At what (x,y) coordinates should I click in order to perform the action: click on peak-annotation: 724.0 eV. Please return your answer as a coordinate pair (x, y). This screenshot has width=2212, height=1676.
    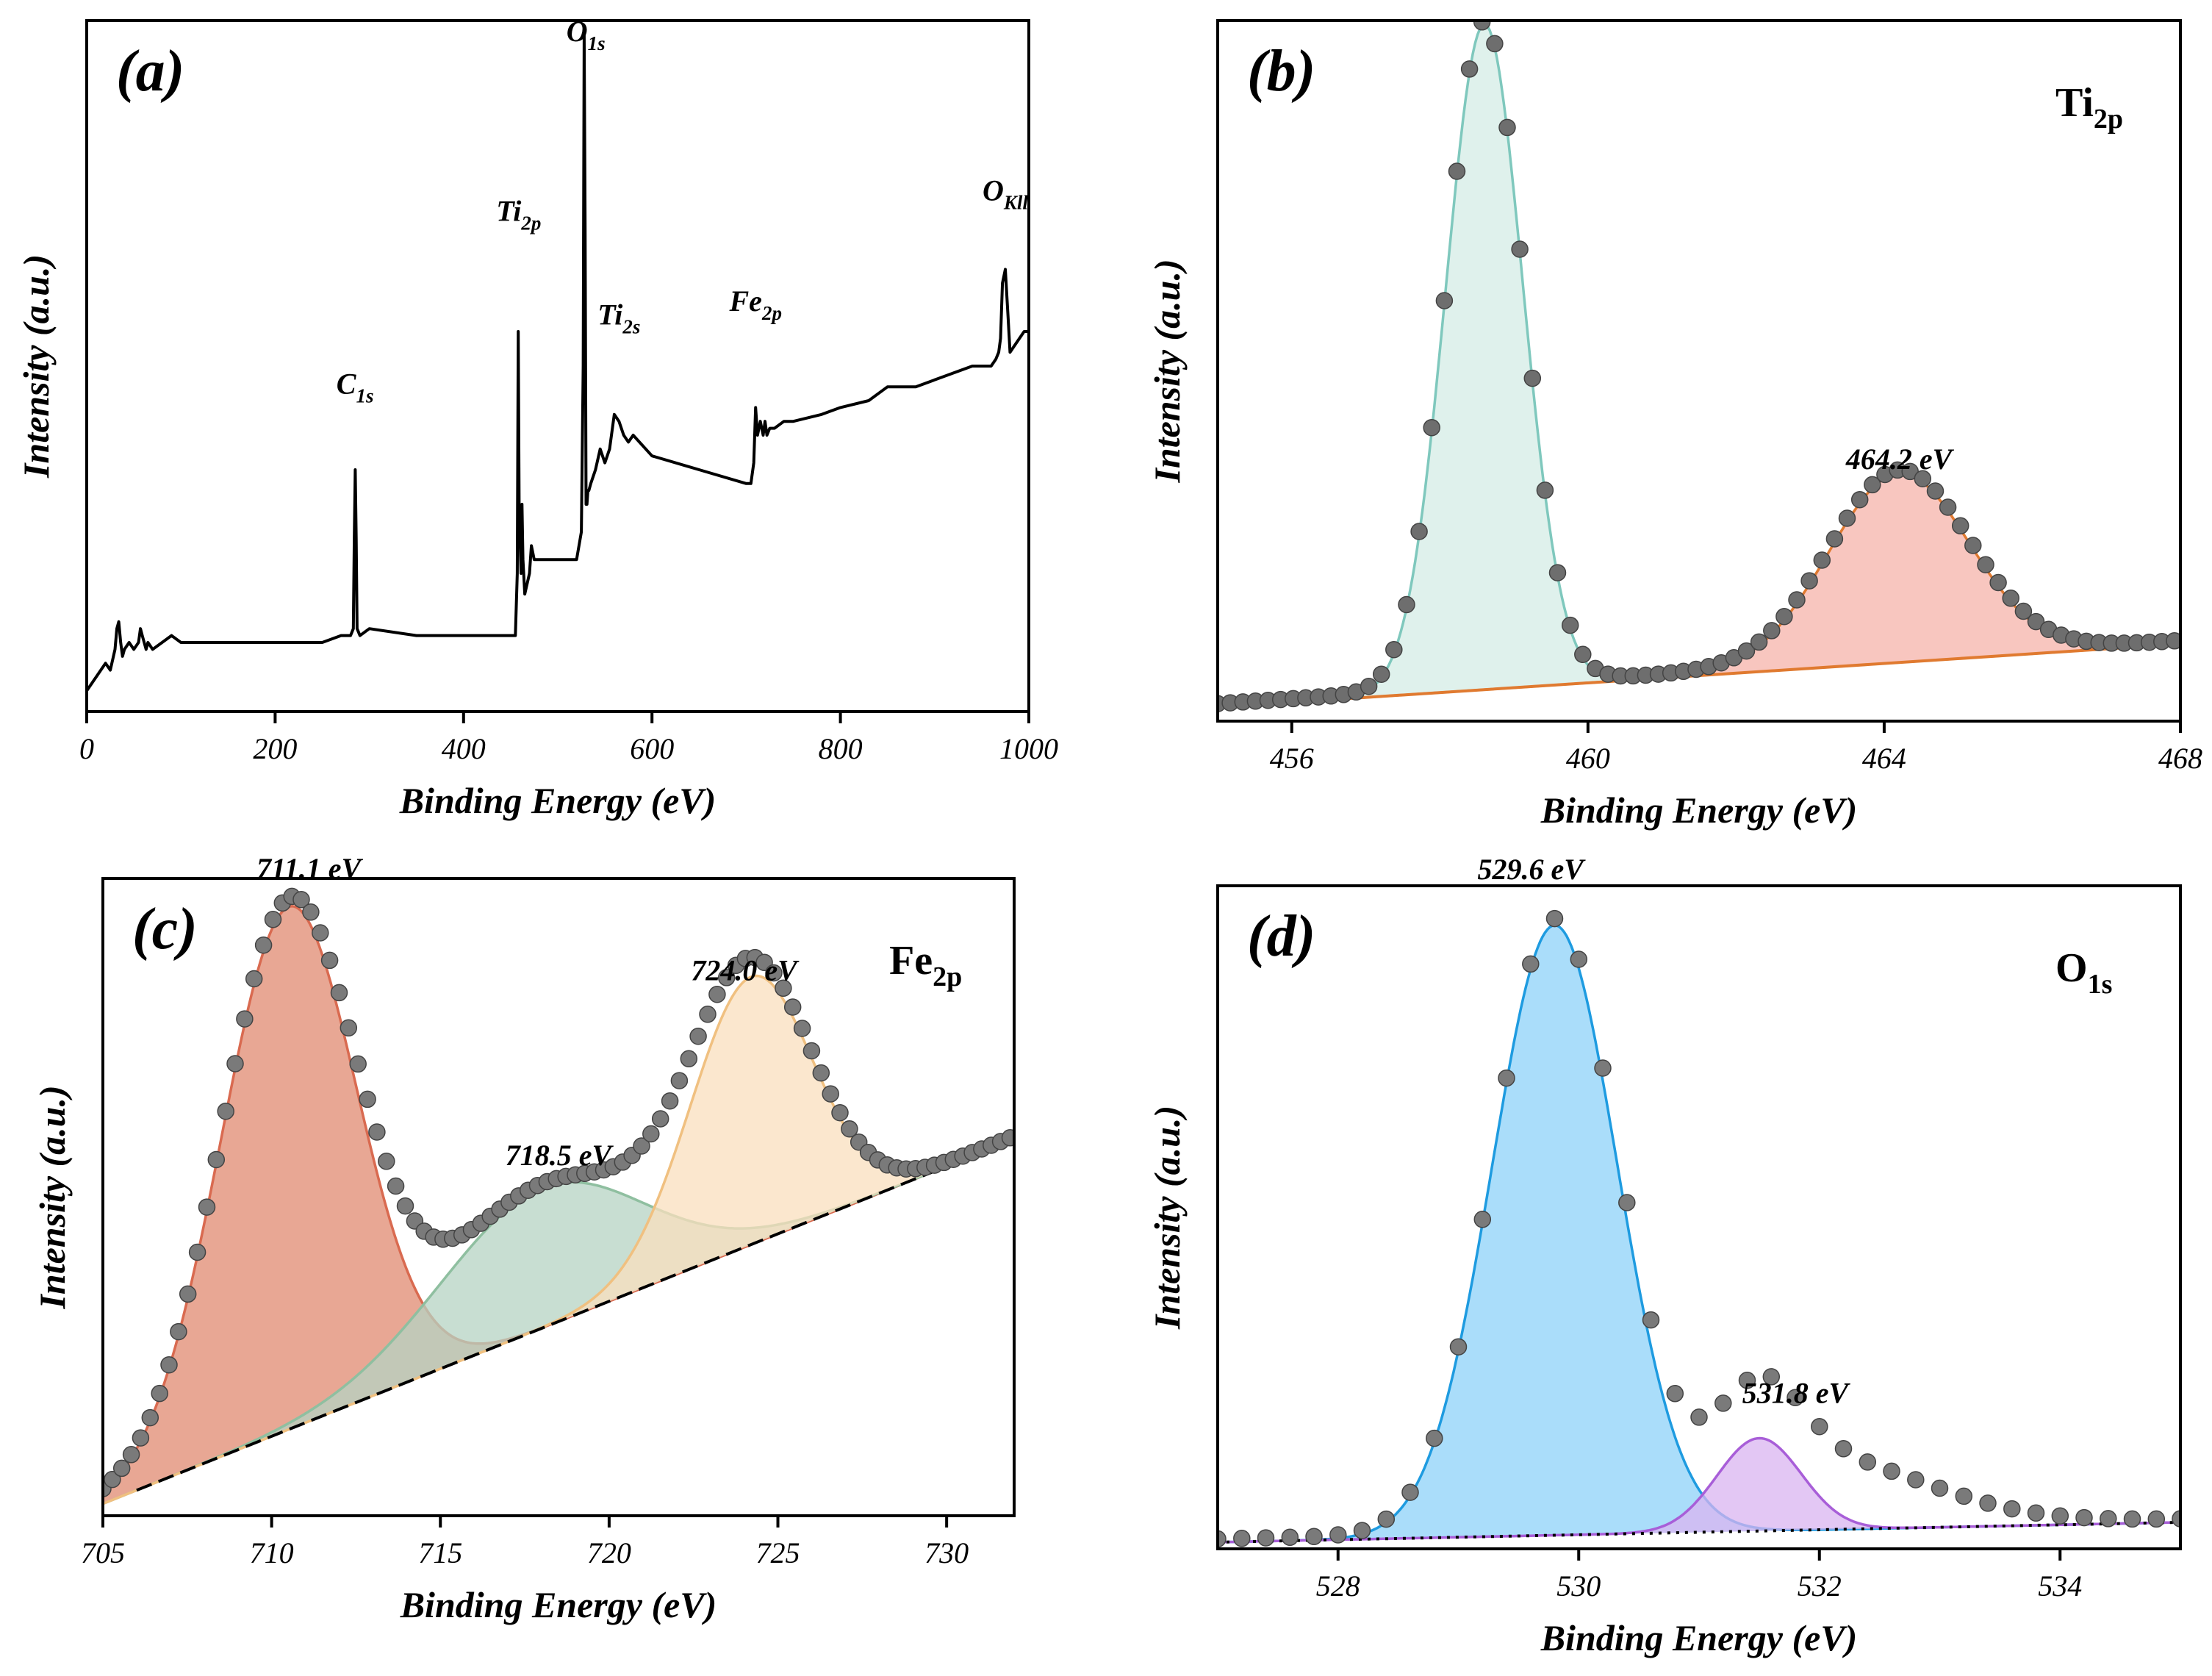
    Looking at the image, I should click on (745, 970).